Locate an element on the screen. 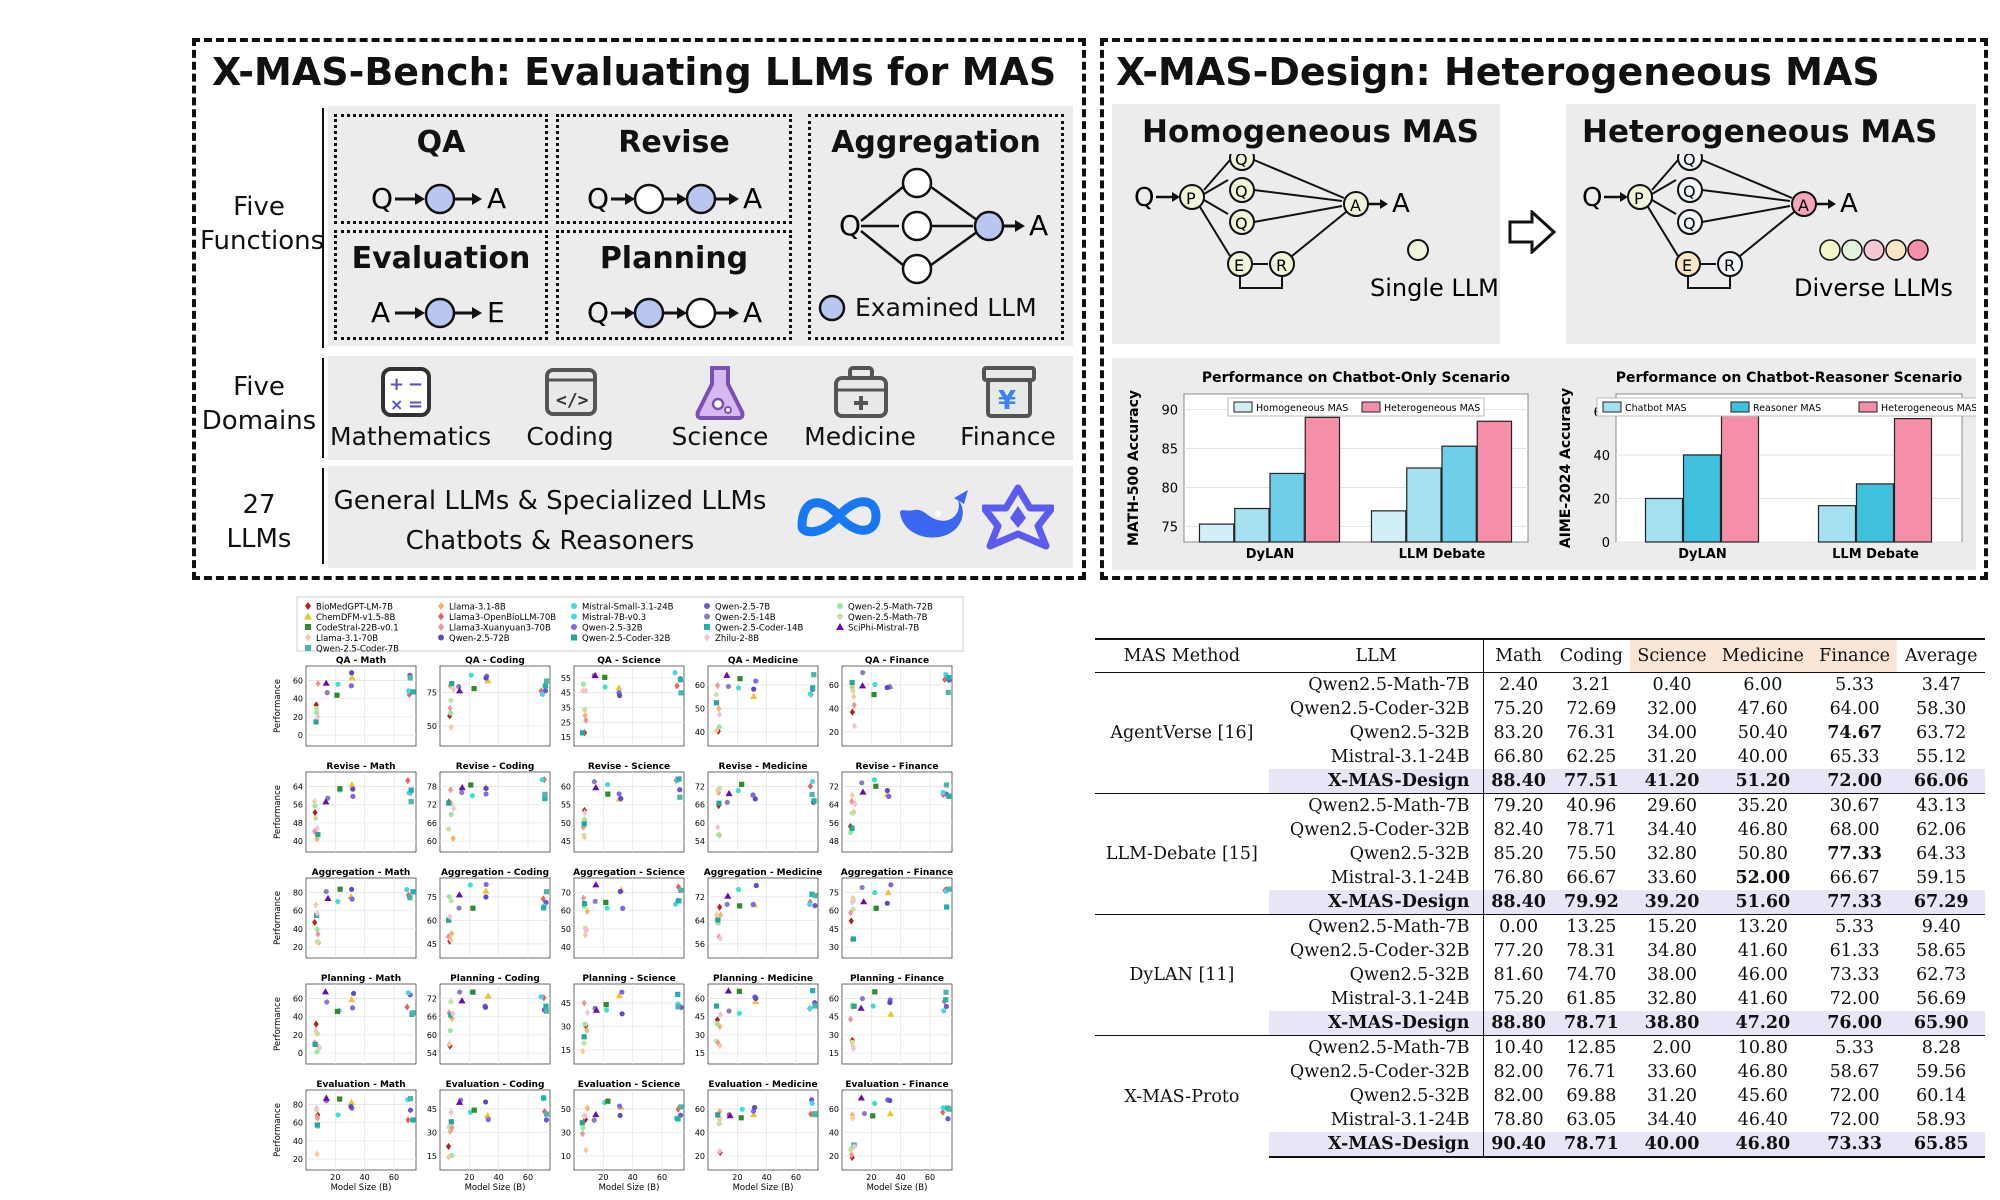  value-cell: 61.85 is located at coordinates (1591, 999).